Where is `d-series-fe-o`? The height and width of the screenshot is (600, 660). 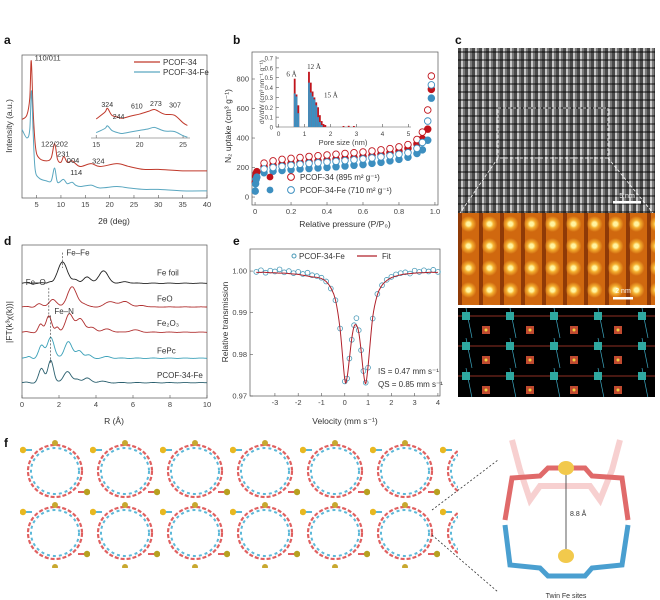
d-series-fe-o is located at coordinates (114, 323).